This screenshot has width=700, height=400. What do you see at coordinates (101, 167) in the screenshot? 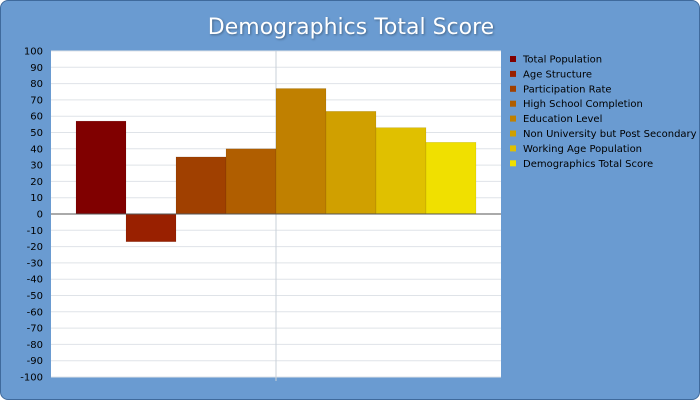
I see `bar-total-population` at bounding box center [101, 167].